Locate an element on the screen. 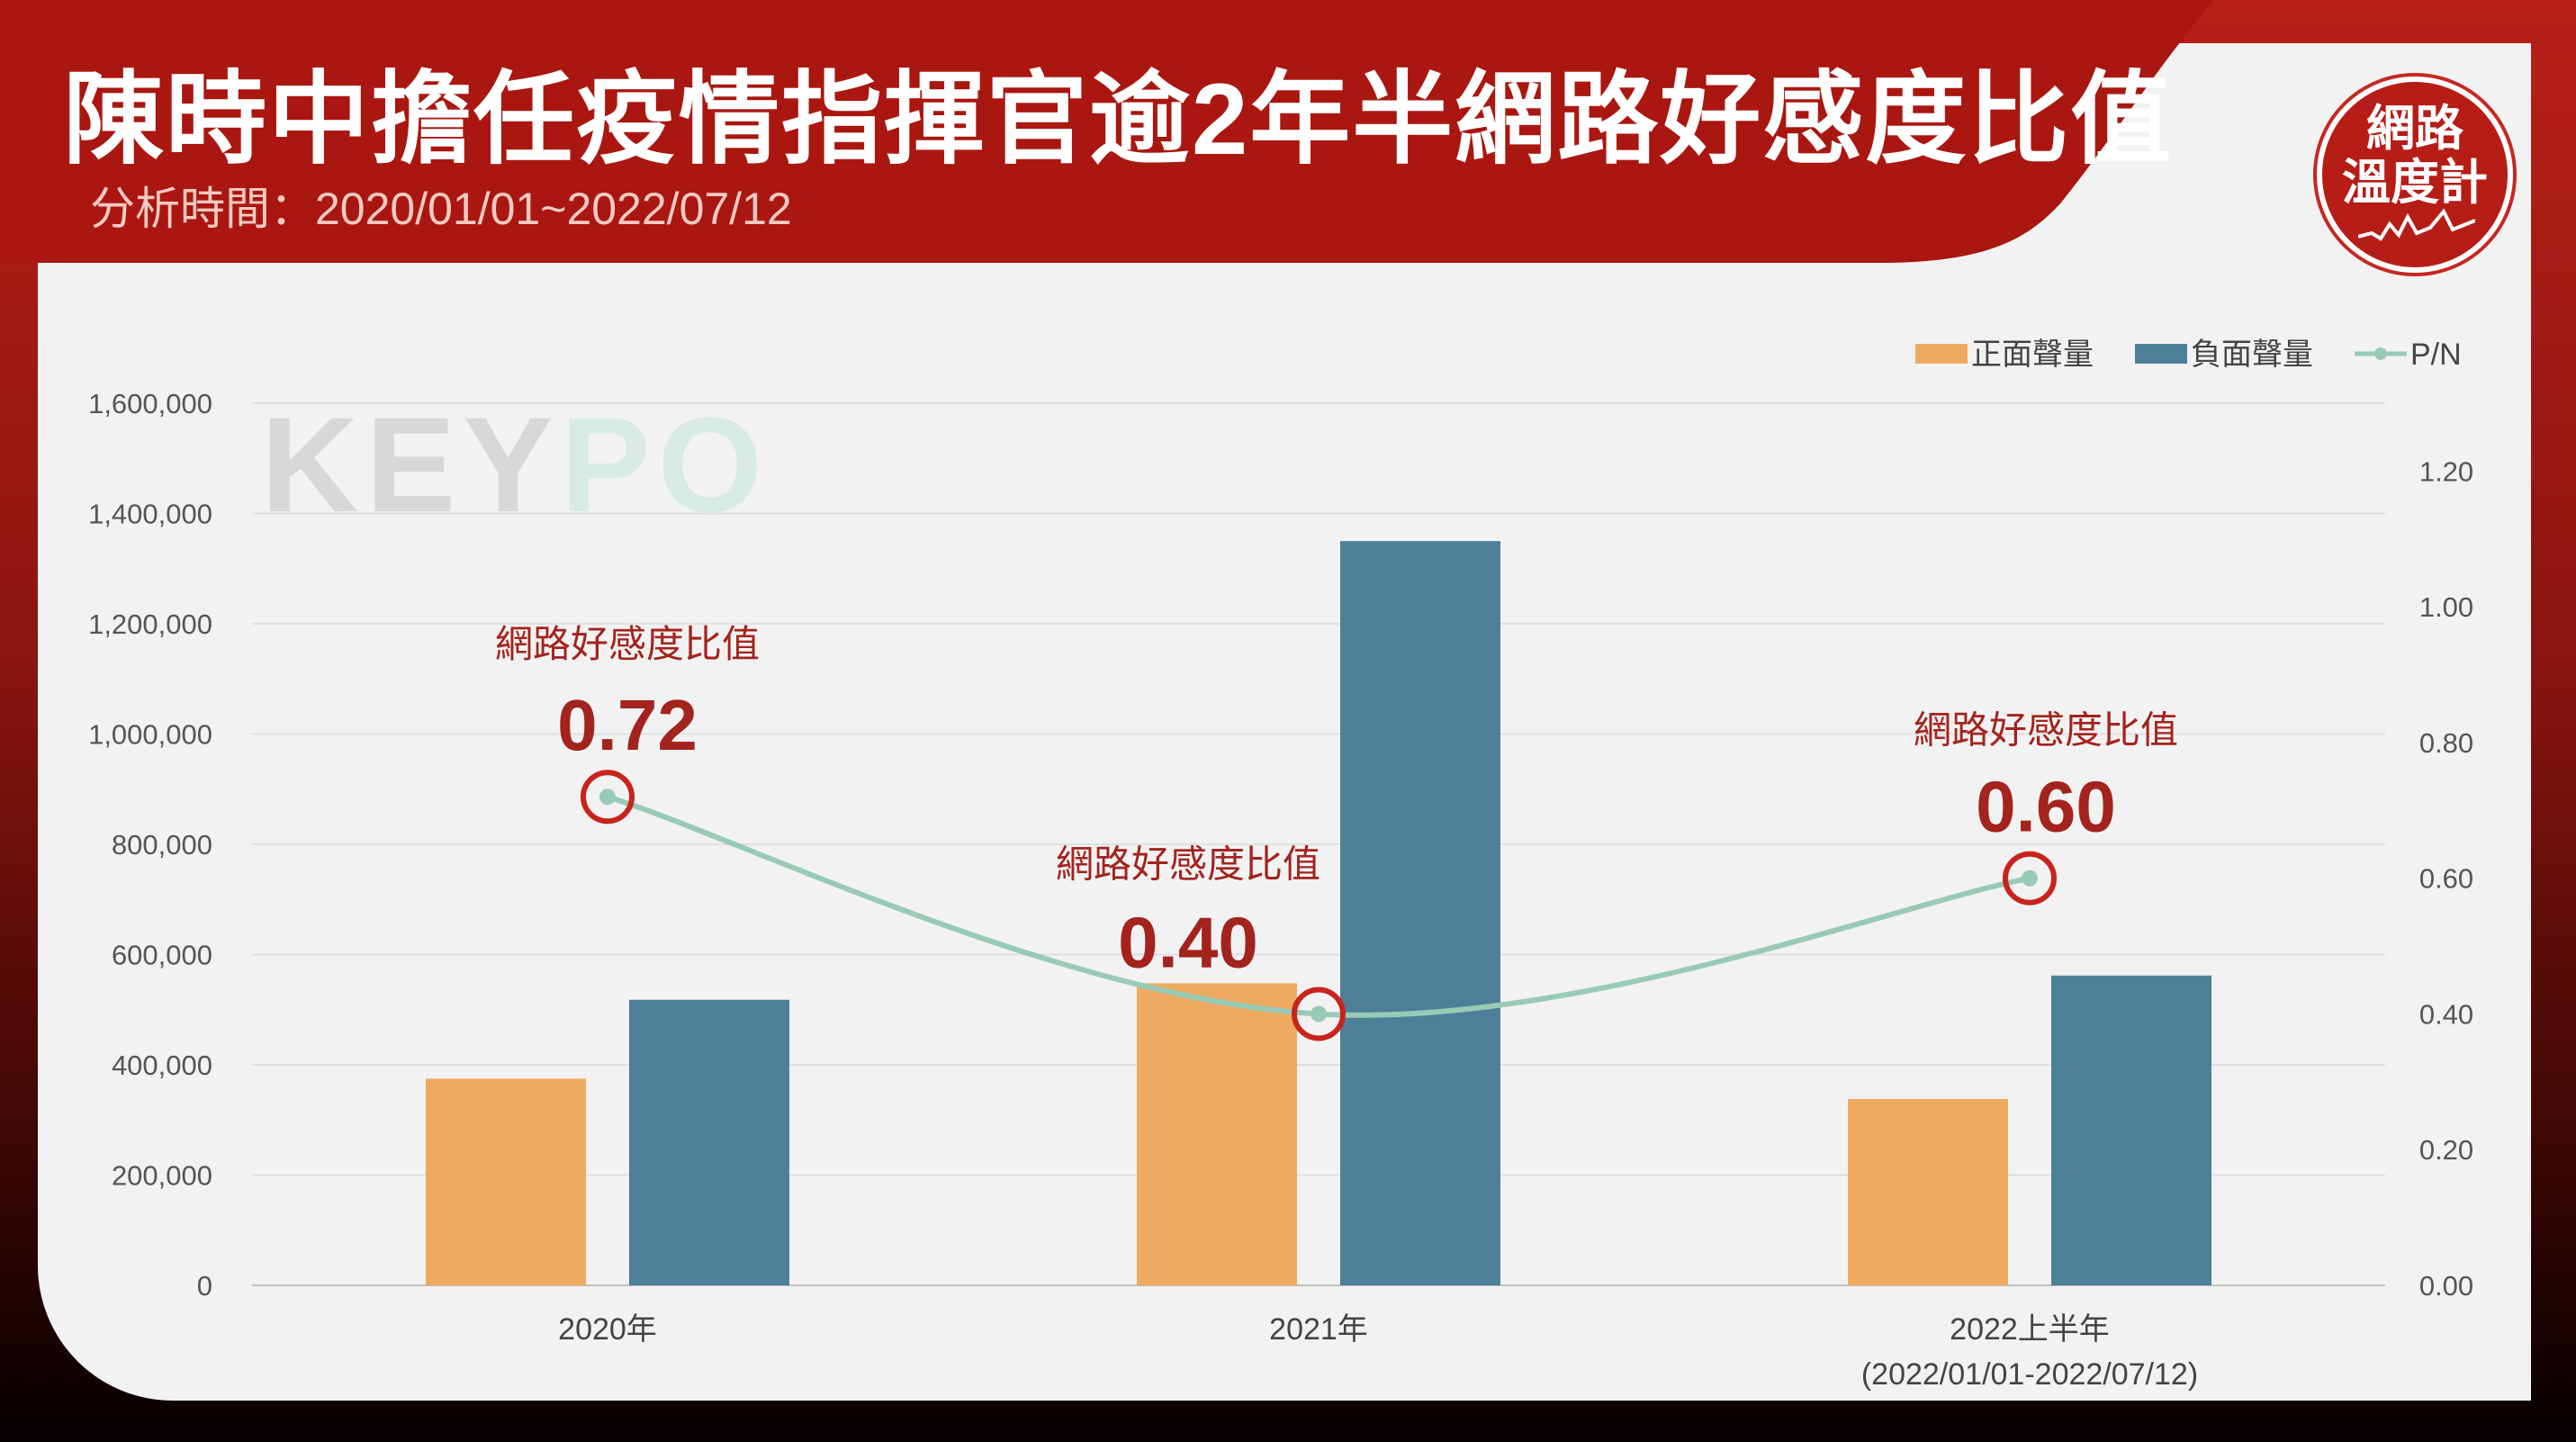  y-left-tick-label: 600,000 is located at coordinates (162, 955).